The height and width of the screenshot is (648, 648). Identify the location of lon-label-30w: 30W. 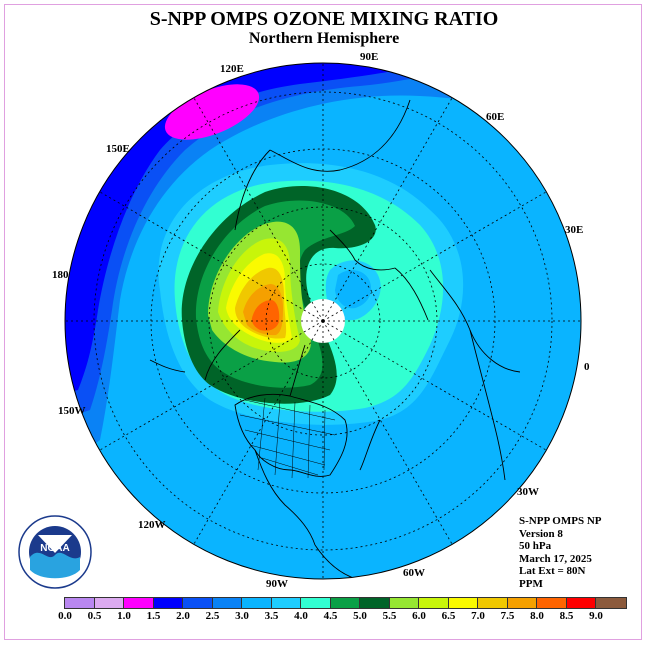
(528, 492).